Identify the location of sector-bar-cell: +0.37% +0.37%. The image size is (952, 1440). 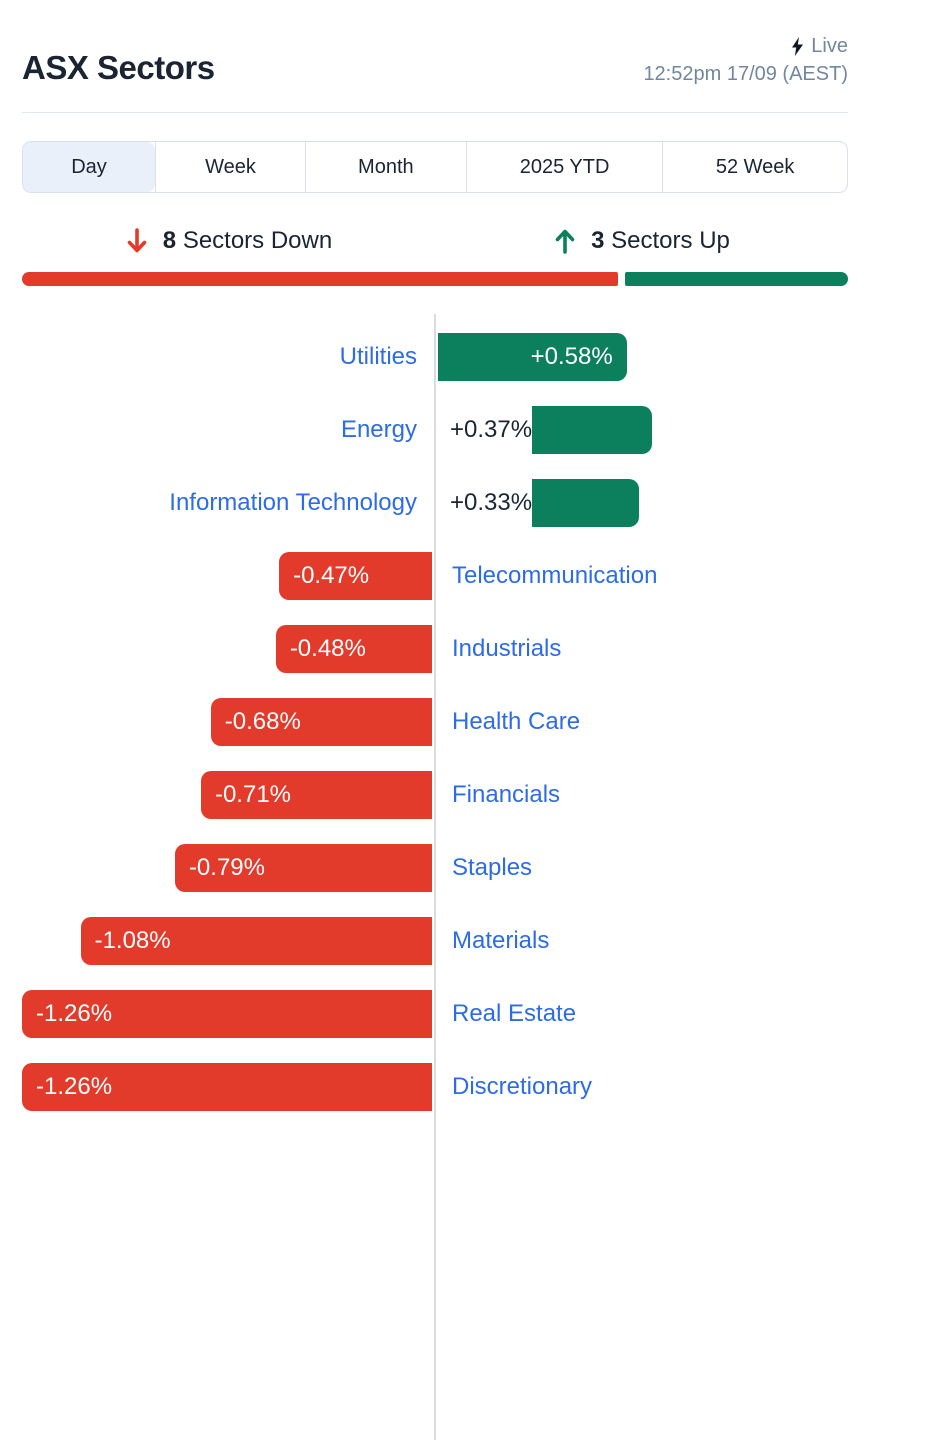
(641, 429).